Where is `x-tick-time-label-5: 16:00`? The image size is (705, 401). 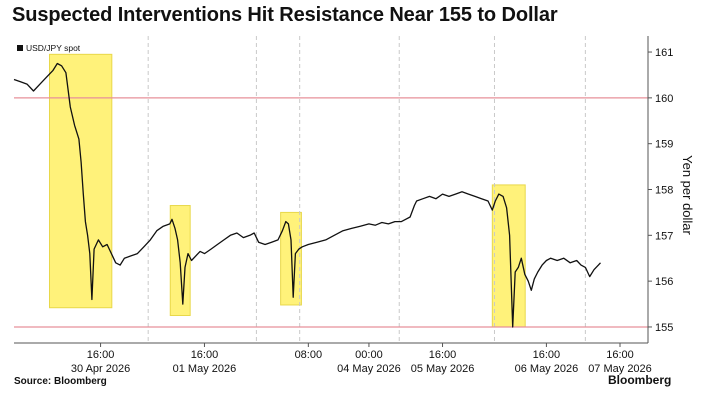 x-tick-time-label-5: 16:00 is located at coordinates (443, 355).